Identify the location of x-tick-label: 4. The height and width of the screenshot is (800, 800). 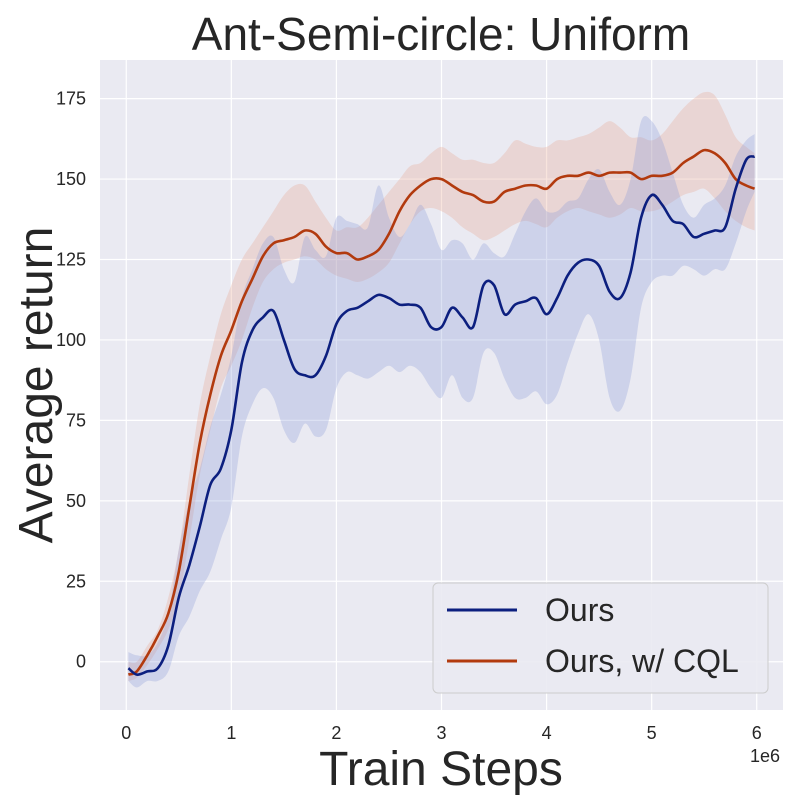
(547, 733).